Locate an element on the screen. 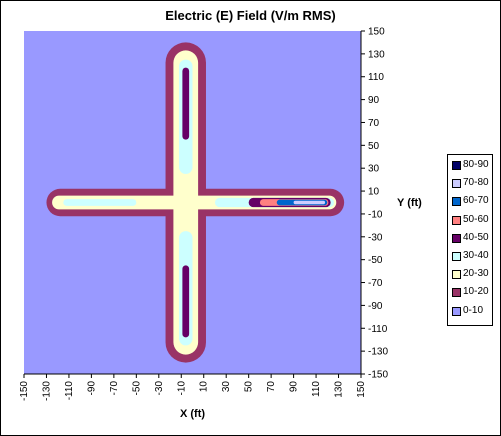 The height and width of the screenshot is (436, 501). legend-label: 40-50 is located at coordinates (476, 237).